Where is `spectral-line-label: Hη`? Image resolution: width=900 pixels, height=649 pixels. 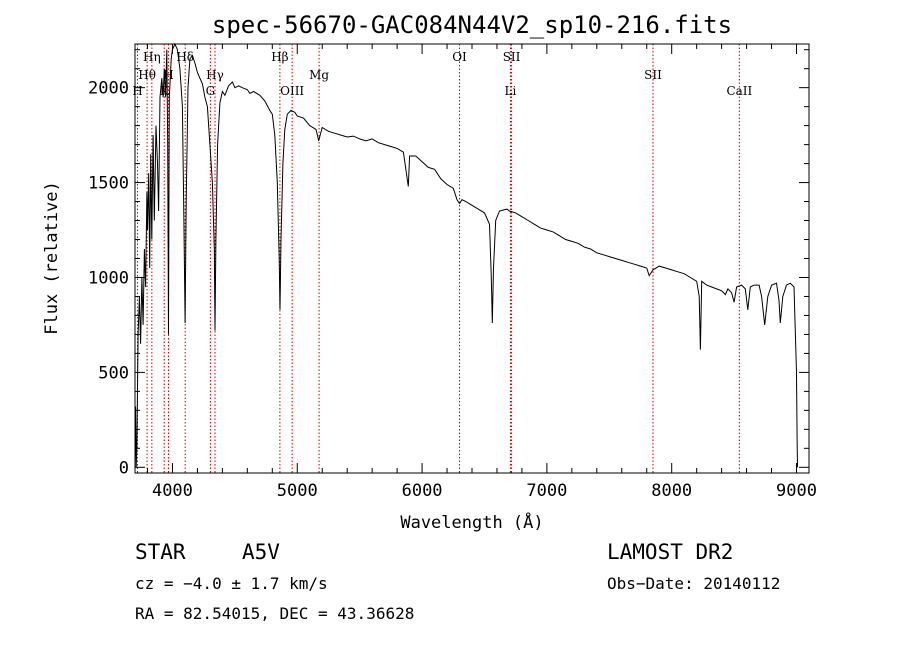 spectral-line-label: Hη is located at coordinates (152, 57).